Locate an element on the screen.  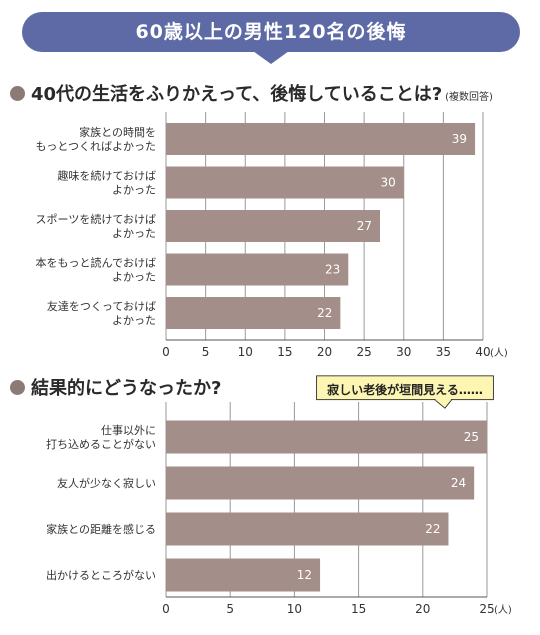
value-label: 27 is located at coordinates (364, 226).